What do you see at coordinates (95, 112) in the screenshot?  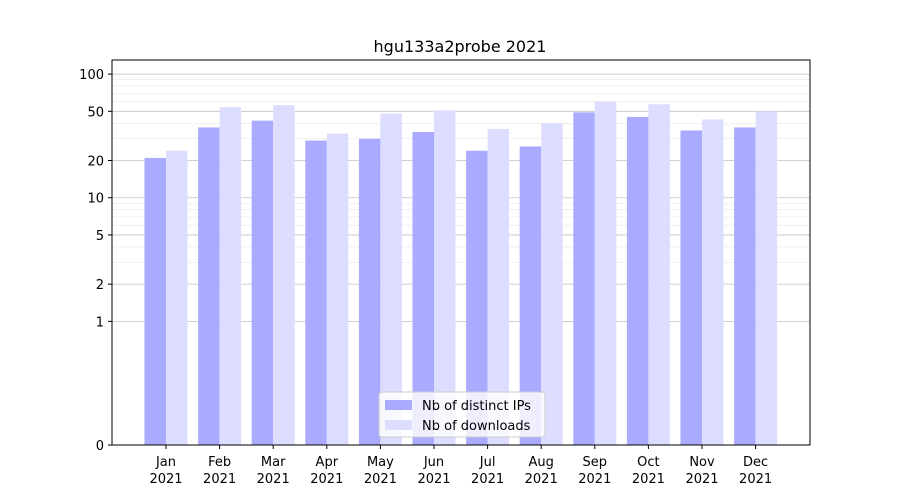 I see `y-tick-label: 50` at bounding box center [95, 112].